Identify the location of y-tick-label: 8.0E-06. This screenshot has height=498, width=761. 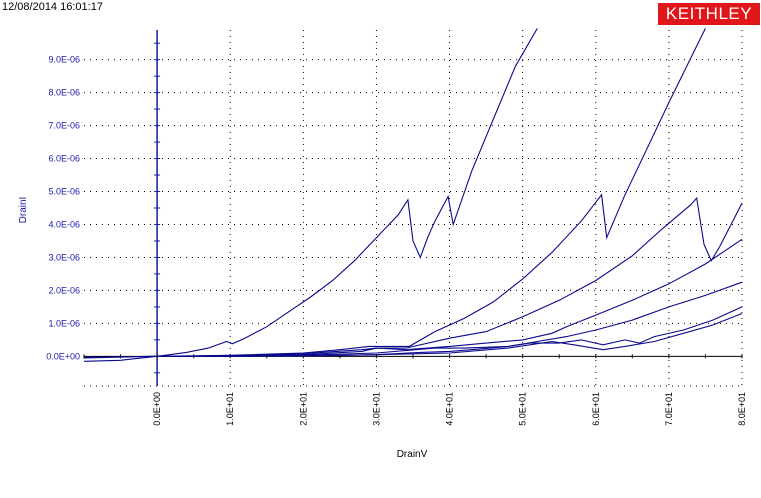
(64, 93).